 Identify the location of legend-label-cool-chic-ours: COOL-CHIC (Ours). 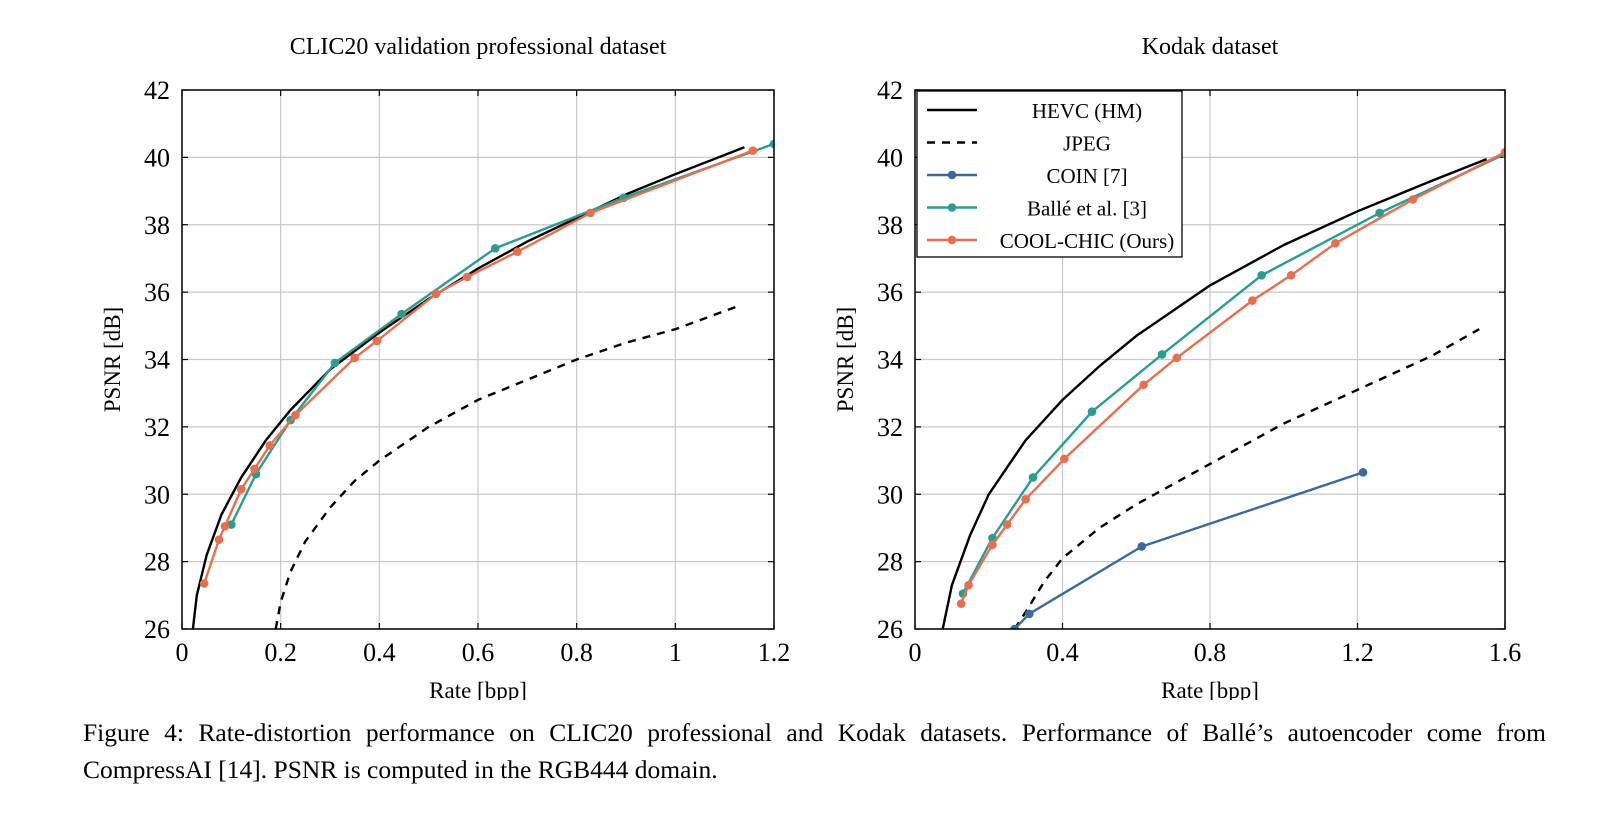
(1087, 241).